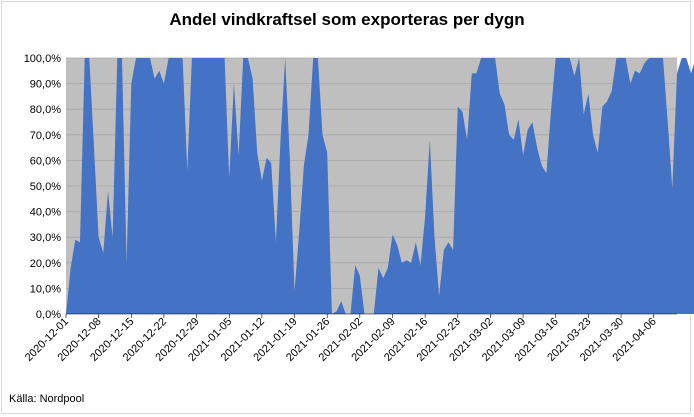 This screenshot has height=417, width=694. Describe the element at coordinates (47, 399) in the screenshot. I see `source-note: Källa: Nordpool` at that location.